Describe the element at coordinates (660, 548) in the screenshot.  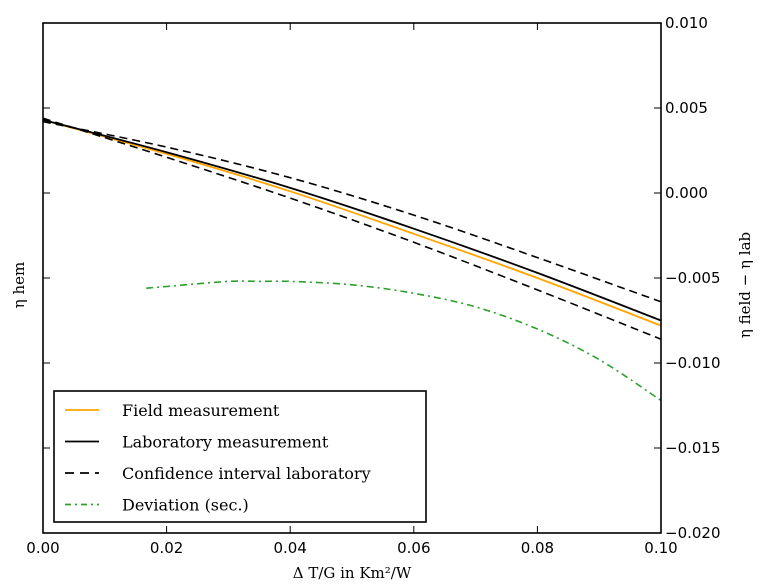
I see `x-tick-label: 0.10` at that location.